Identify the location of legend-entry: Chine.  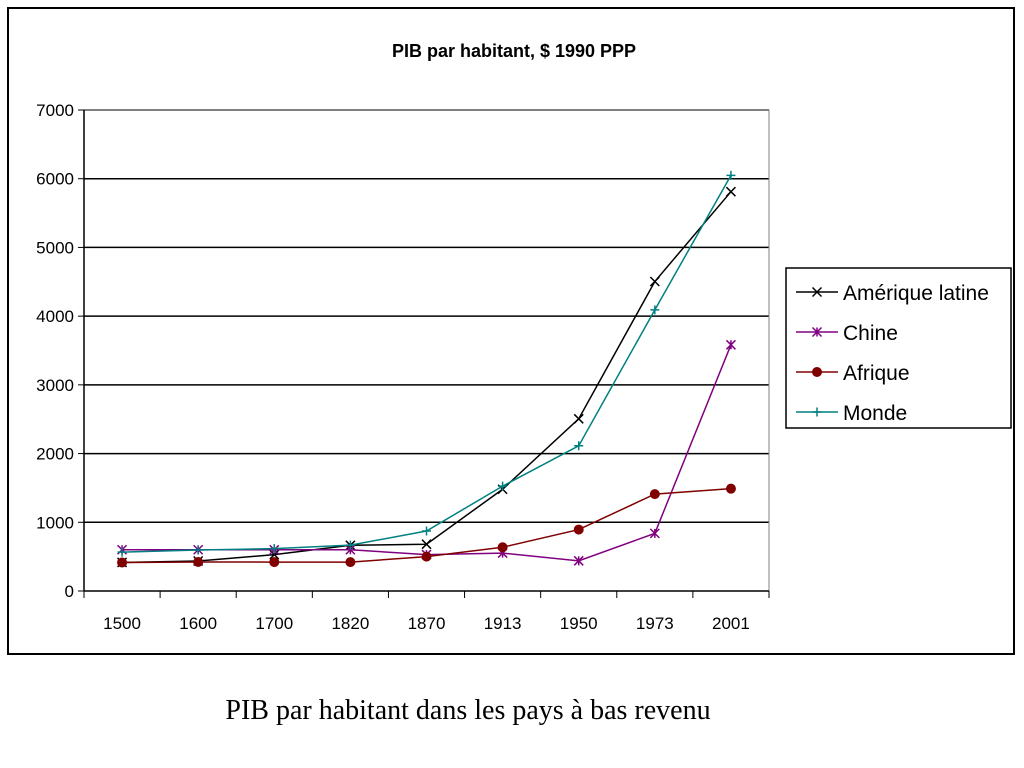
(847, 333).